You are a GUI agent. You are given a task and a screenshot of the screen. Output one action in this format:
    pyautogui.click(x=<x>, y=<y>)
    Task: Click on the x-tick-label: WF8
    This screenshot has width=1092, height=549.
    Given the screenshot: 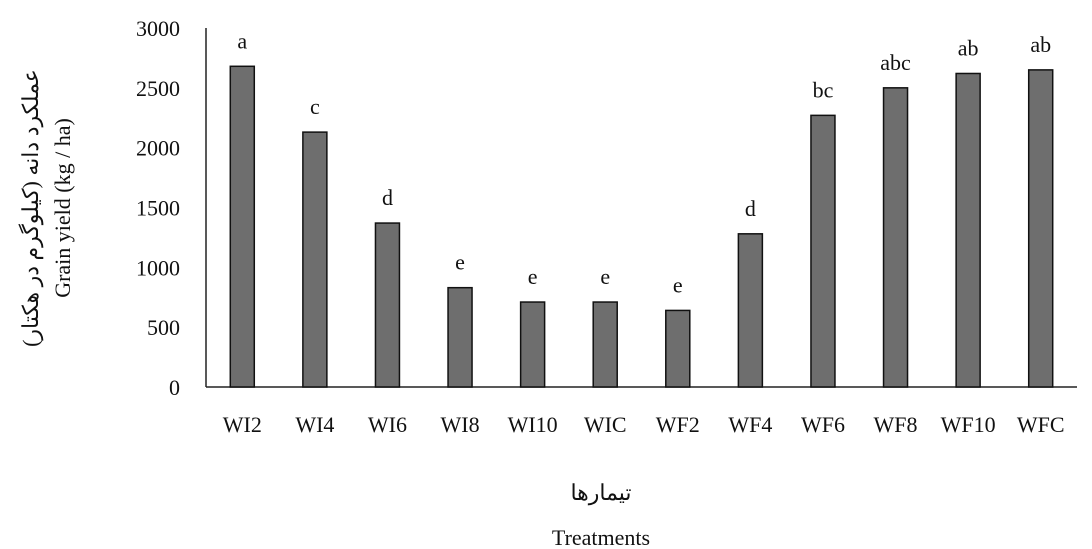 What is the action you would take?
    pyautogui.click(x=896, y=424)
    